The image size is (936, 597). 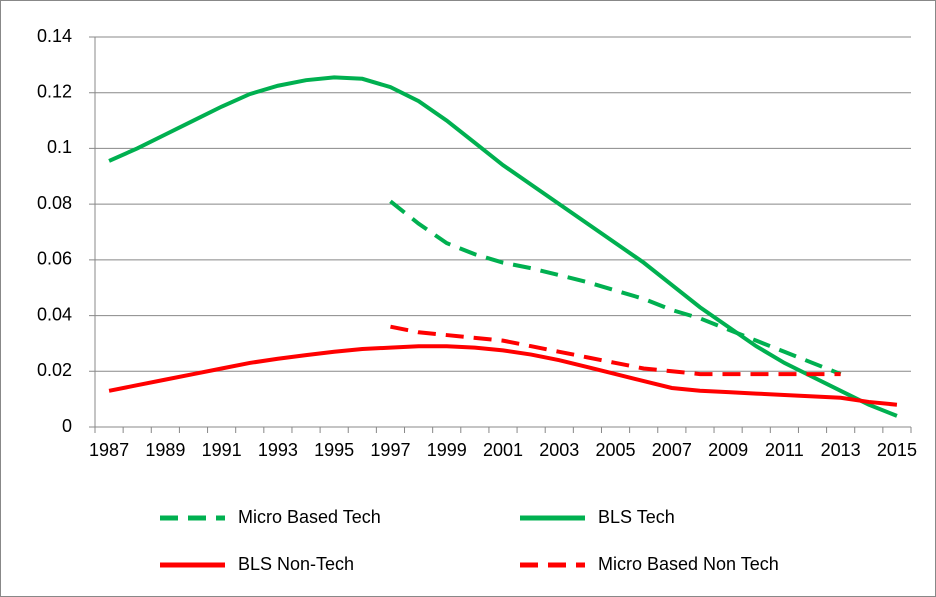 I want to click on legend-label: BLS Non-Tech, so click(x=296, y=564).